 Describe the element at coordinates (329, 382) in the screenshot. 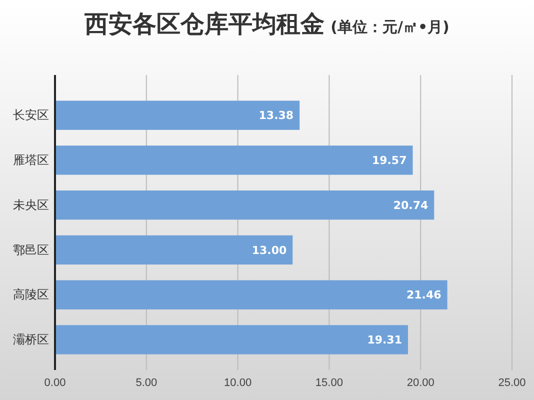

I see `x-tick-label: 15.00` at that location.